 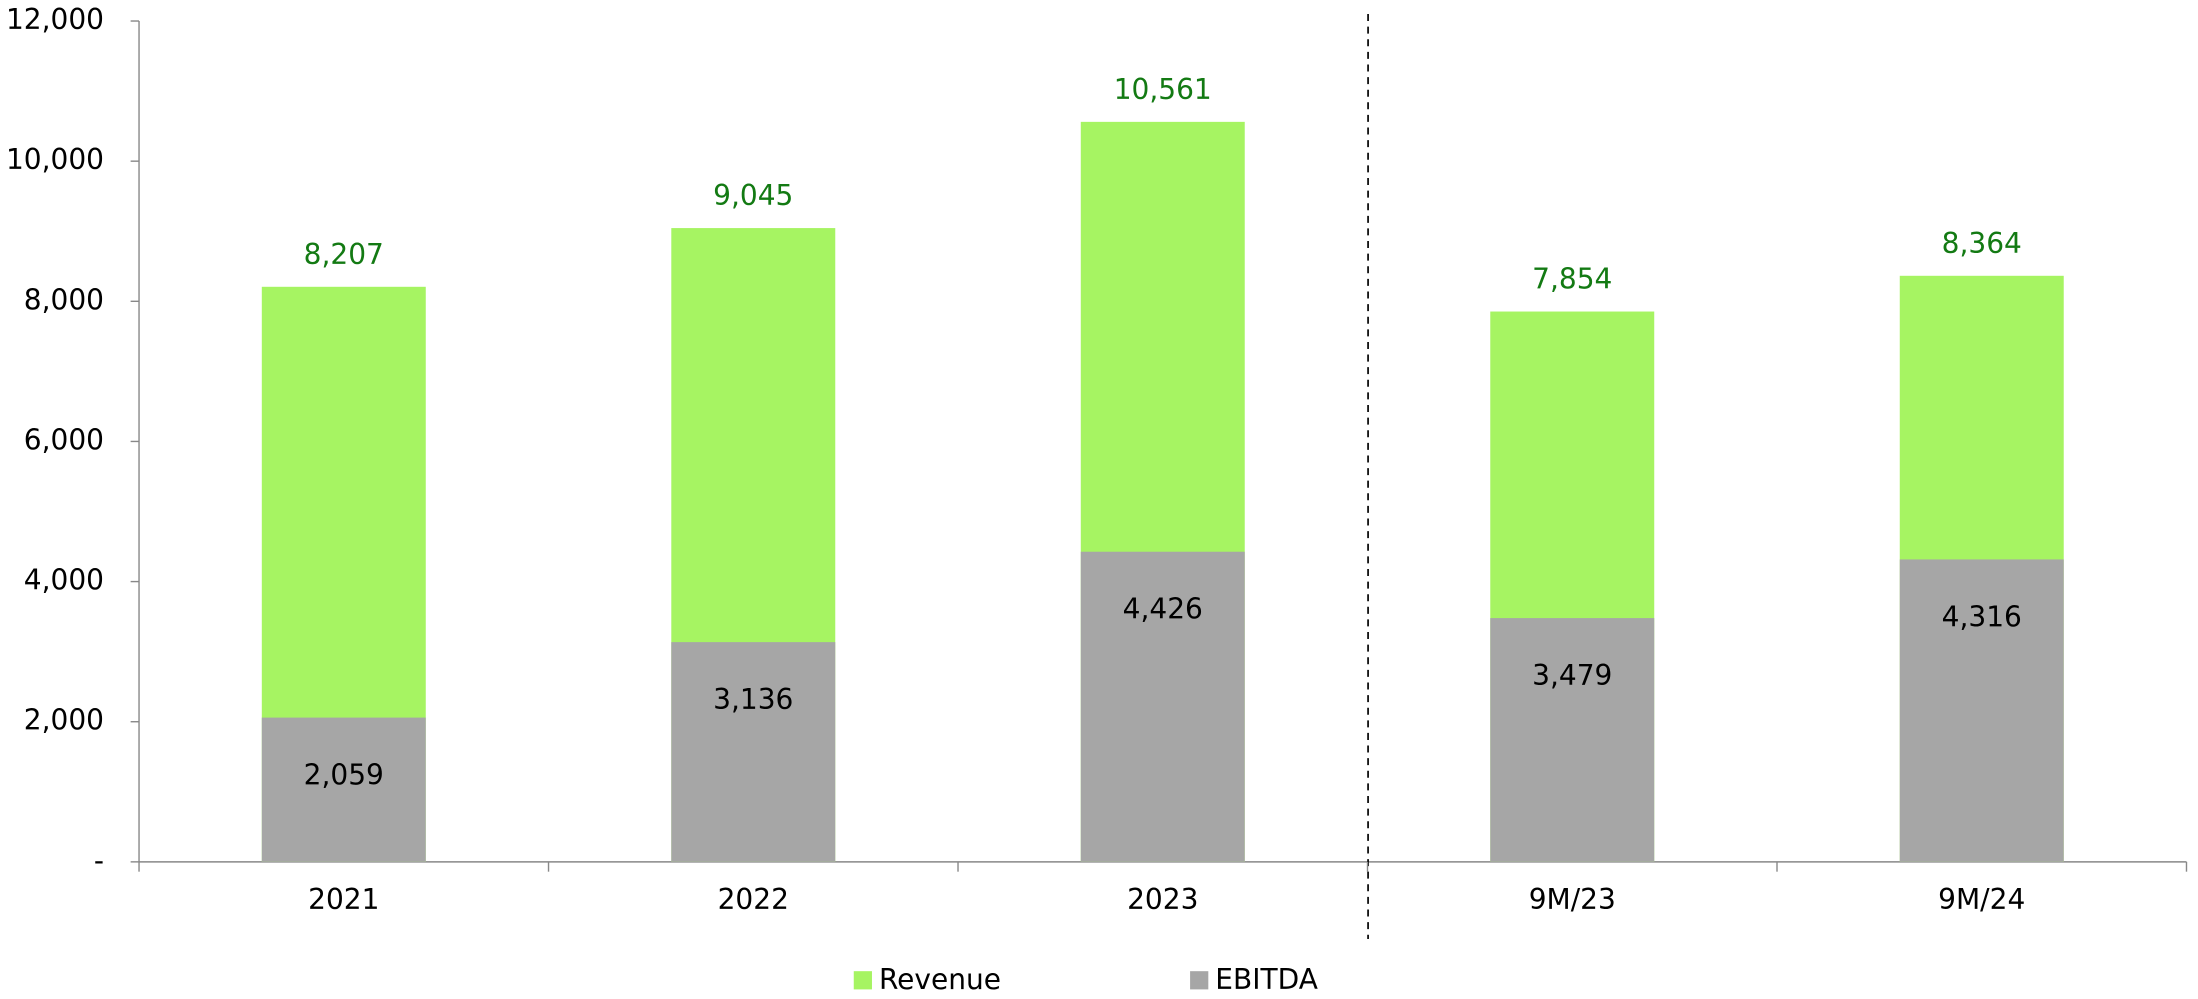 What do you see at coordinates (344, 254) in the screenshot?
I see `value-label: 8,207` at bounding box center [344, 254].